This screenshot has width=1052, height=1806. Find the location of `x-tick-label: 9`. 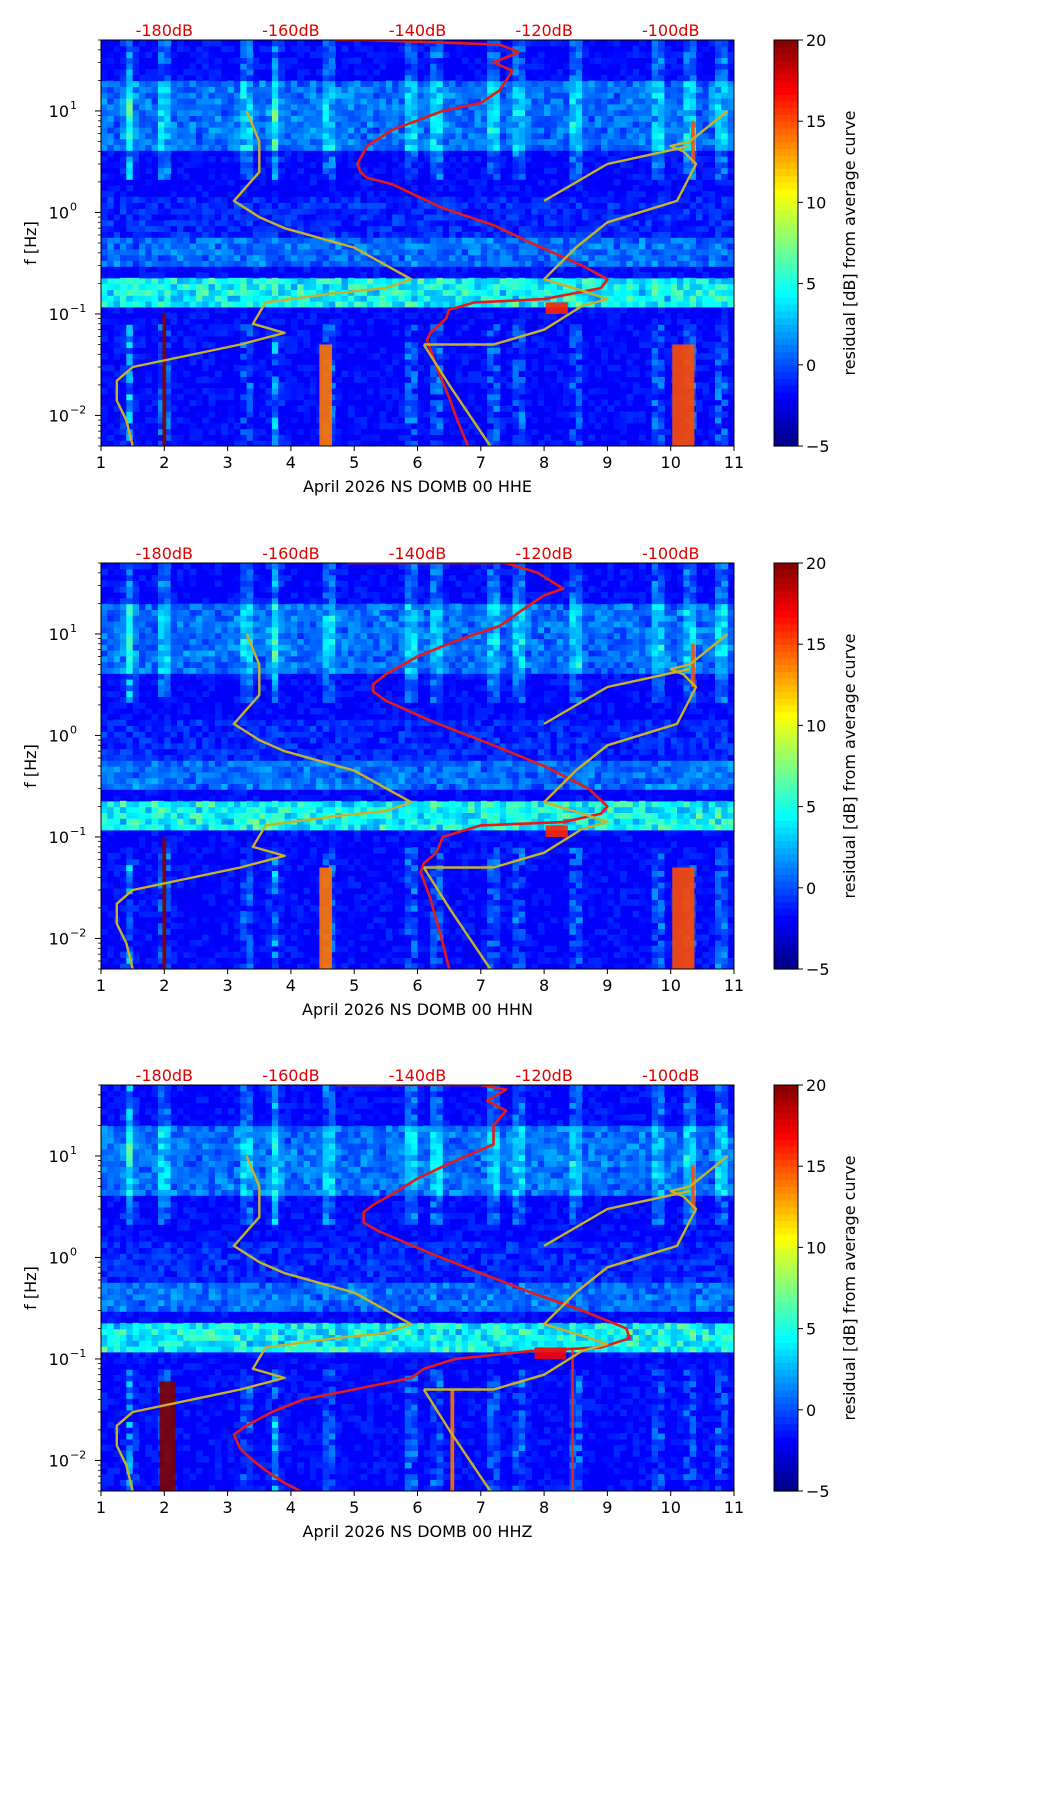

x-tick-label: 9 is located at coordinates (607, 462).